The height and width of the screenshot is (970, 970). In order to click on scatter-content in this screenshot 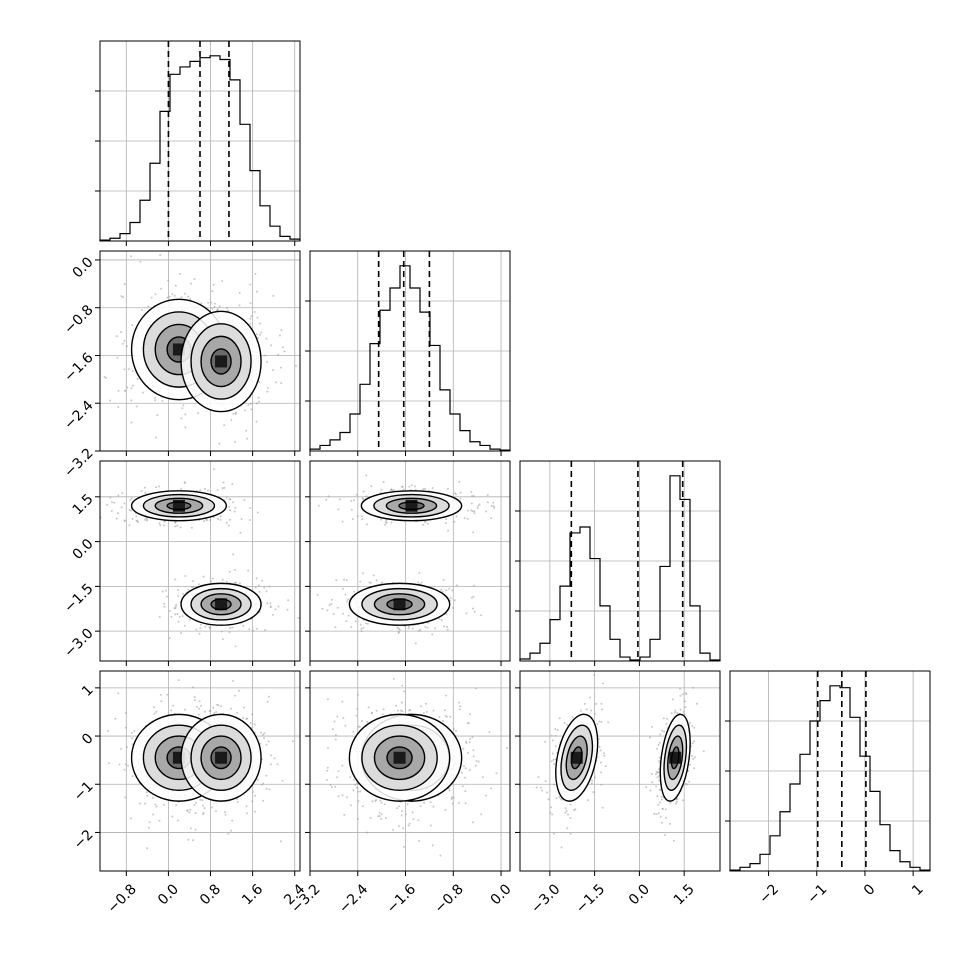, I will do `click(200, 771)`.